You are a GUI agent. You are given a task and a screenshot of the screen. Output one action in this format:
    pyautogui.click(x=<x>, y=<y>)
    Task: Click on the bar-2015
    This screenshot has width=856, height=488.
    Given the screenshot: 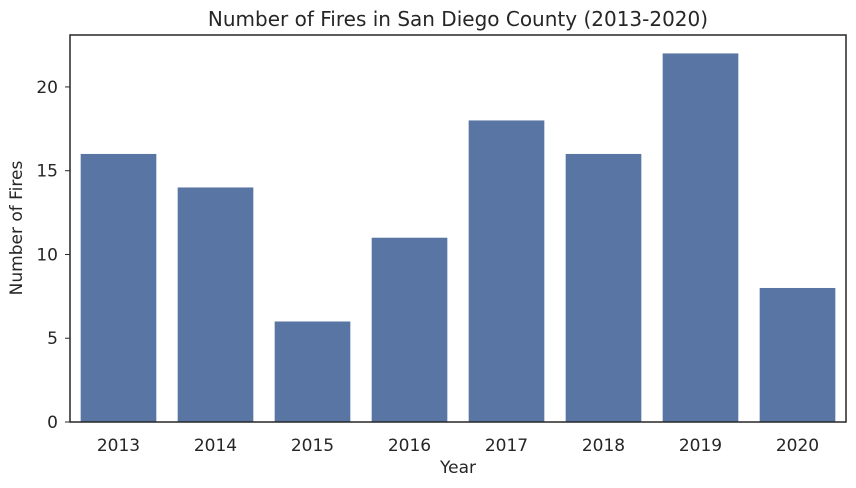 What is the action you would take?
    pyautogui.click(x=312, y=371)
    